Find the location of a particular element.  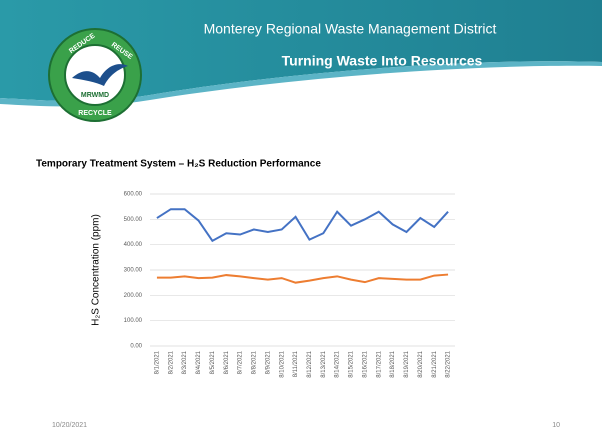

x-tick-label: 8/7/2021 is located at coordinates (241, 362).